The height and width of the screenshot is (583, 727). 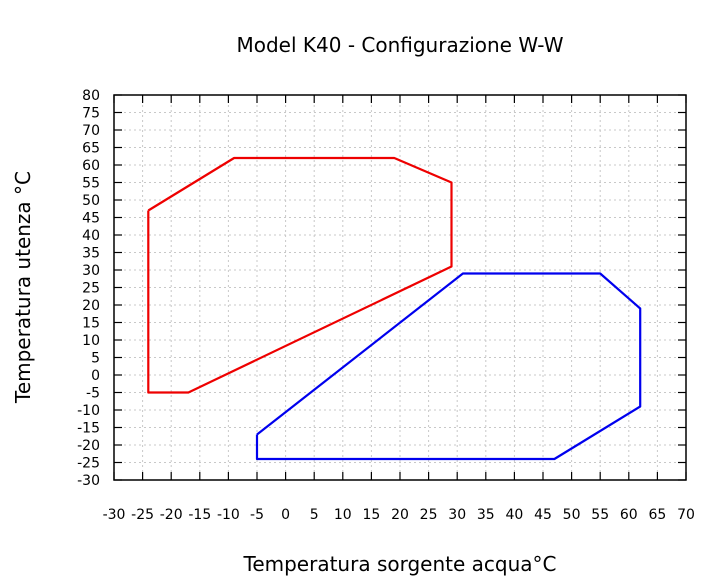 I want to click on y-tick-label: -15, so click(x=88, y=429).